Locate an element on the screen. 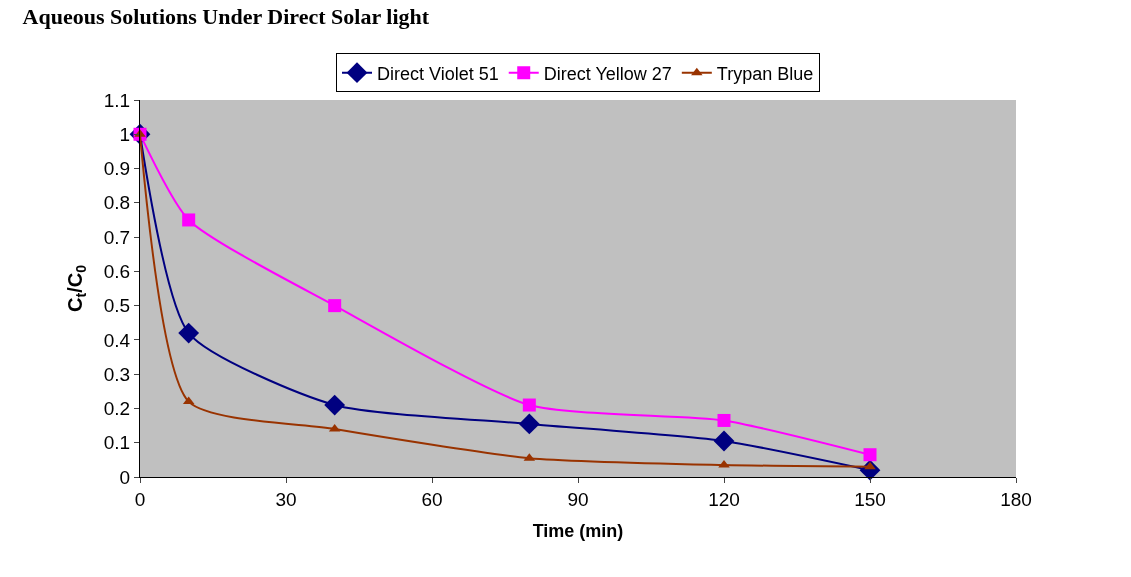 Image resolution: width=1131 pixels, height=577 pixels. x-tick-label: 0 is located at coordinates (140, 499).